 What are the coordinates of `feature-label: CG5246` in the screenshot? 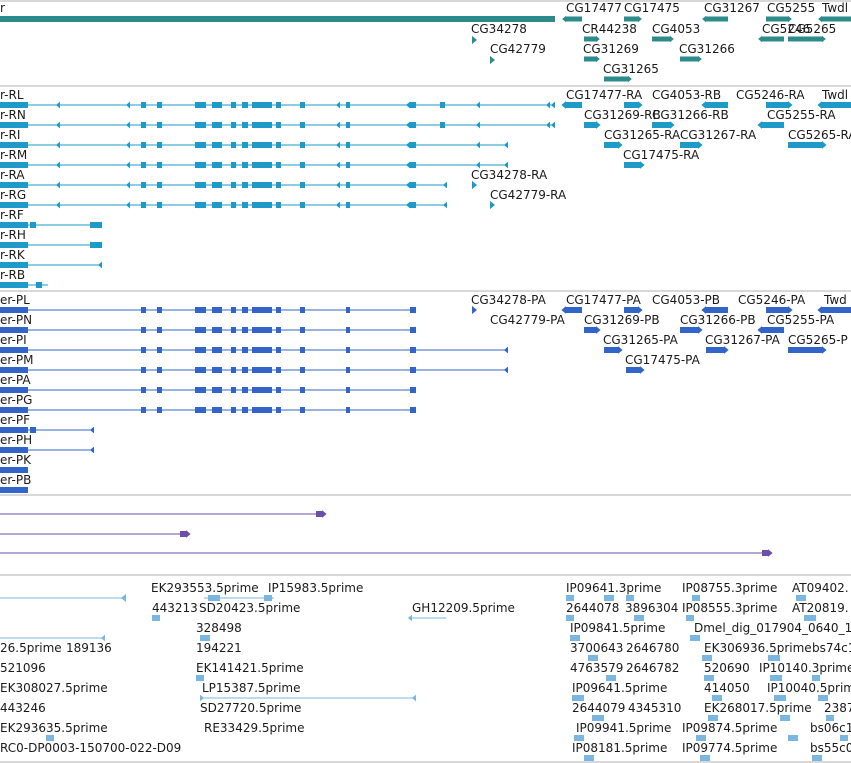 It's located at (786, 29).